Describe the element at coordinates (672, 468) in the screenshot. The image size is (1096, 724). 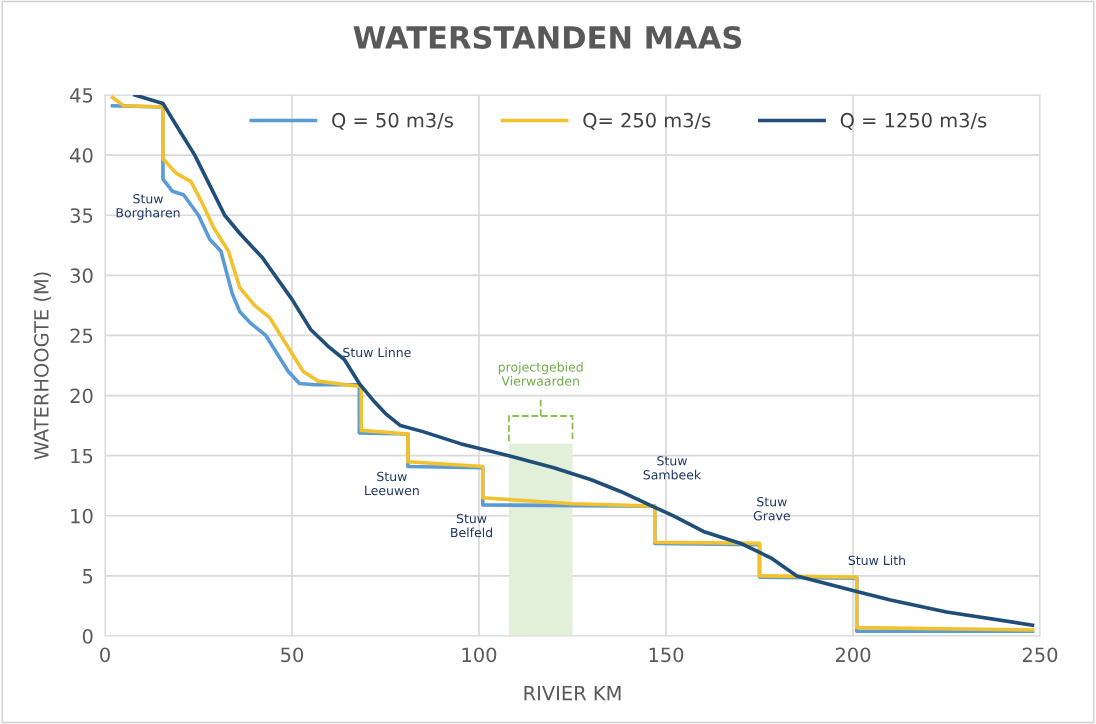
I see `annotation: Stuw Sambeek` at that location.